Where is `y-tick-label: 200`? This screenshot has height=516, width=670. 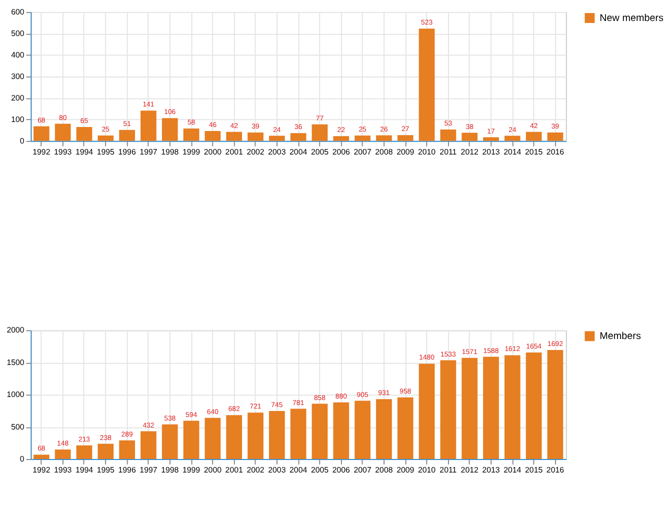
y-tick-label: 200 is located at coordinates (18, 97).